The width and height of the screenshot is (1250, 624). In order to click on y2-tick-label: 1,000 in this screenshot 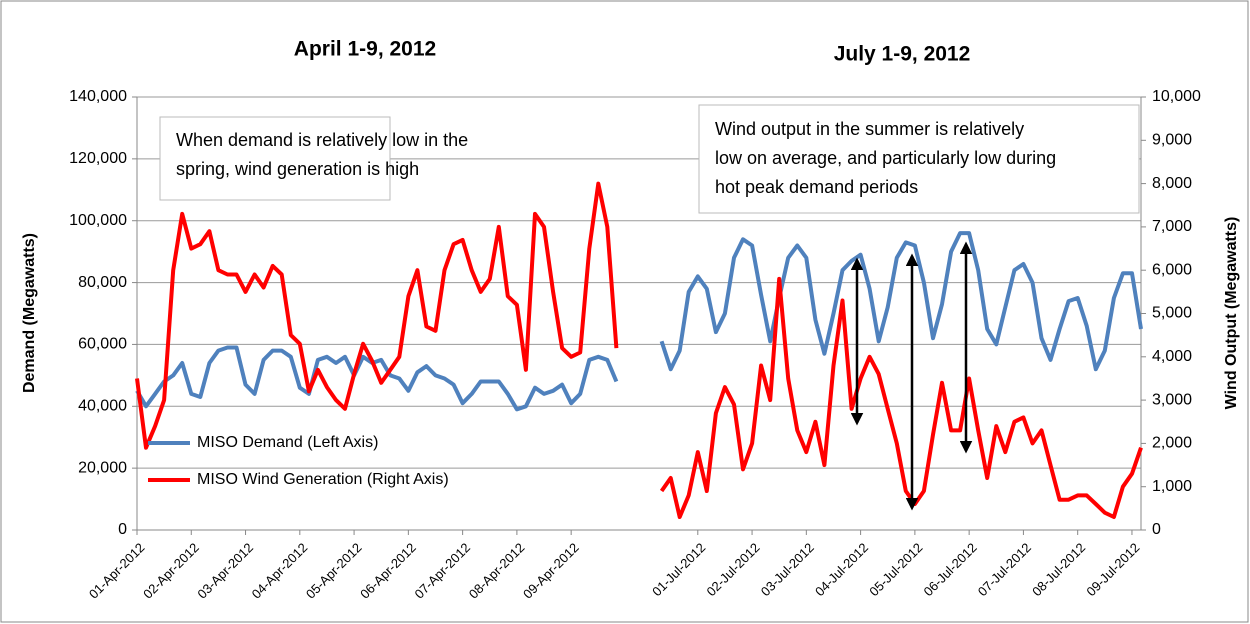, I will do `click(1172, 486)`.